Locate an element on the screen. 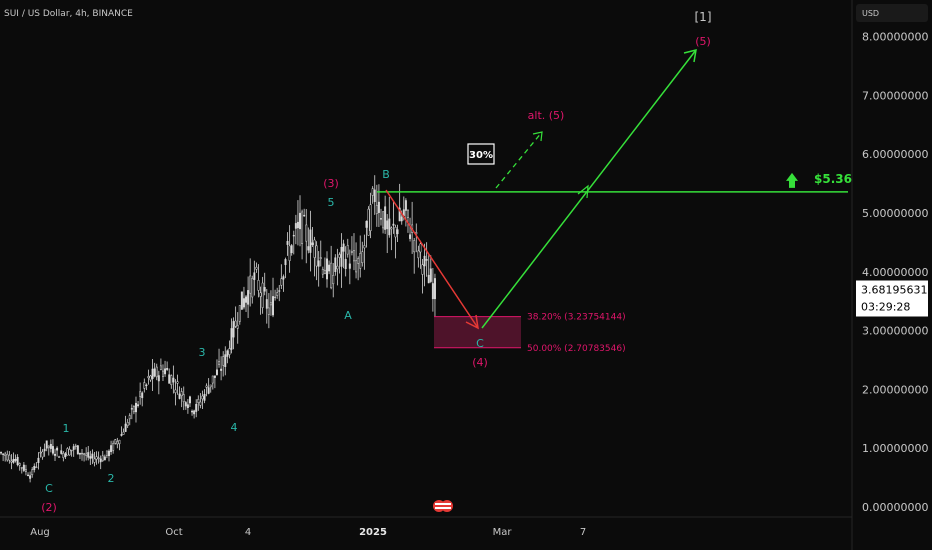 The height and width of the screenshot is (550, 932). green-dashed-arrowhead-icon is located at coordinates (537, 136).